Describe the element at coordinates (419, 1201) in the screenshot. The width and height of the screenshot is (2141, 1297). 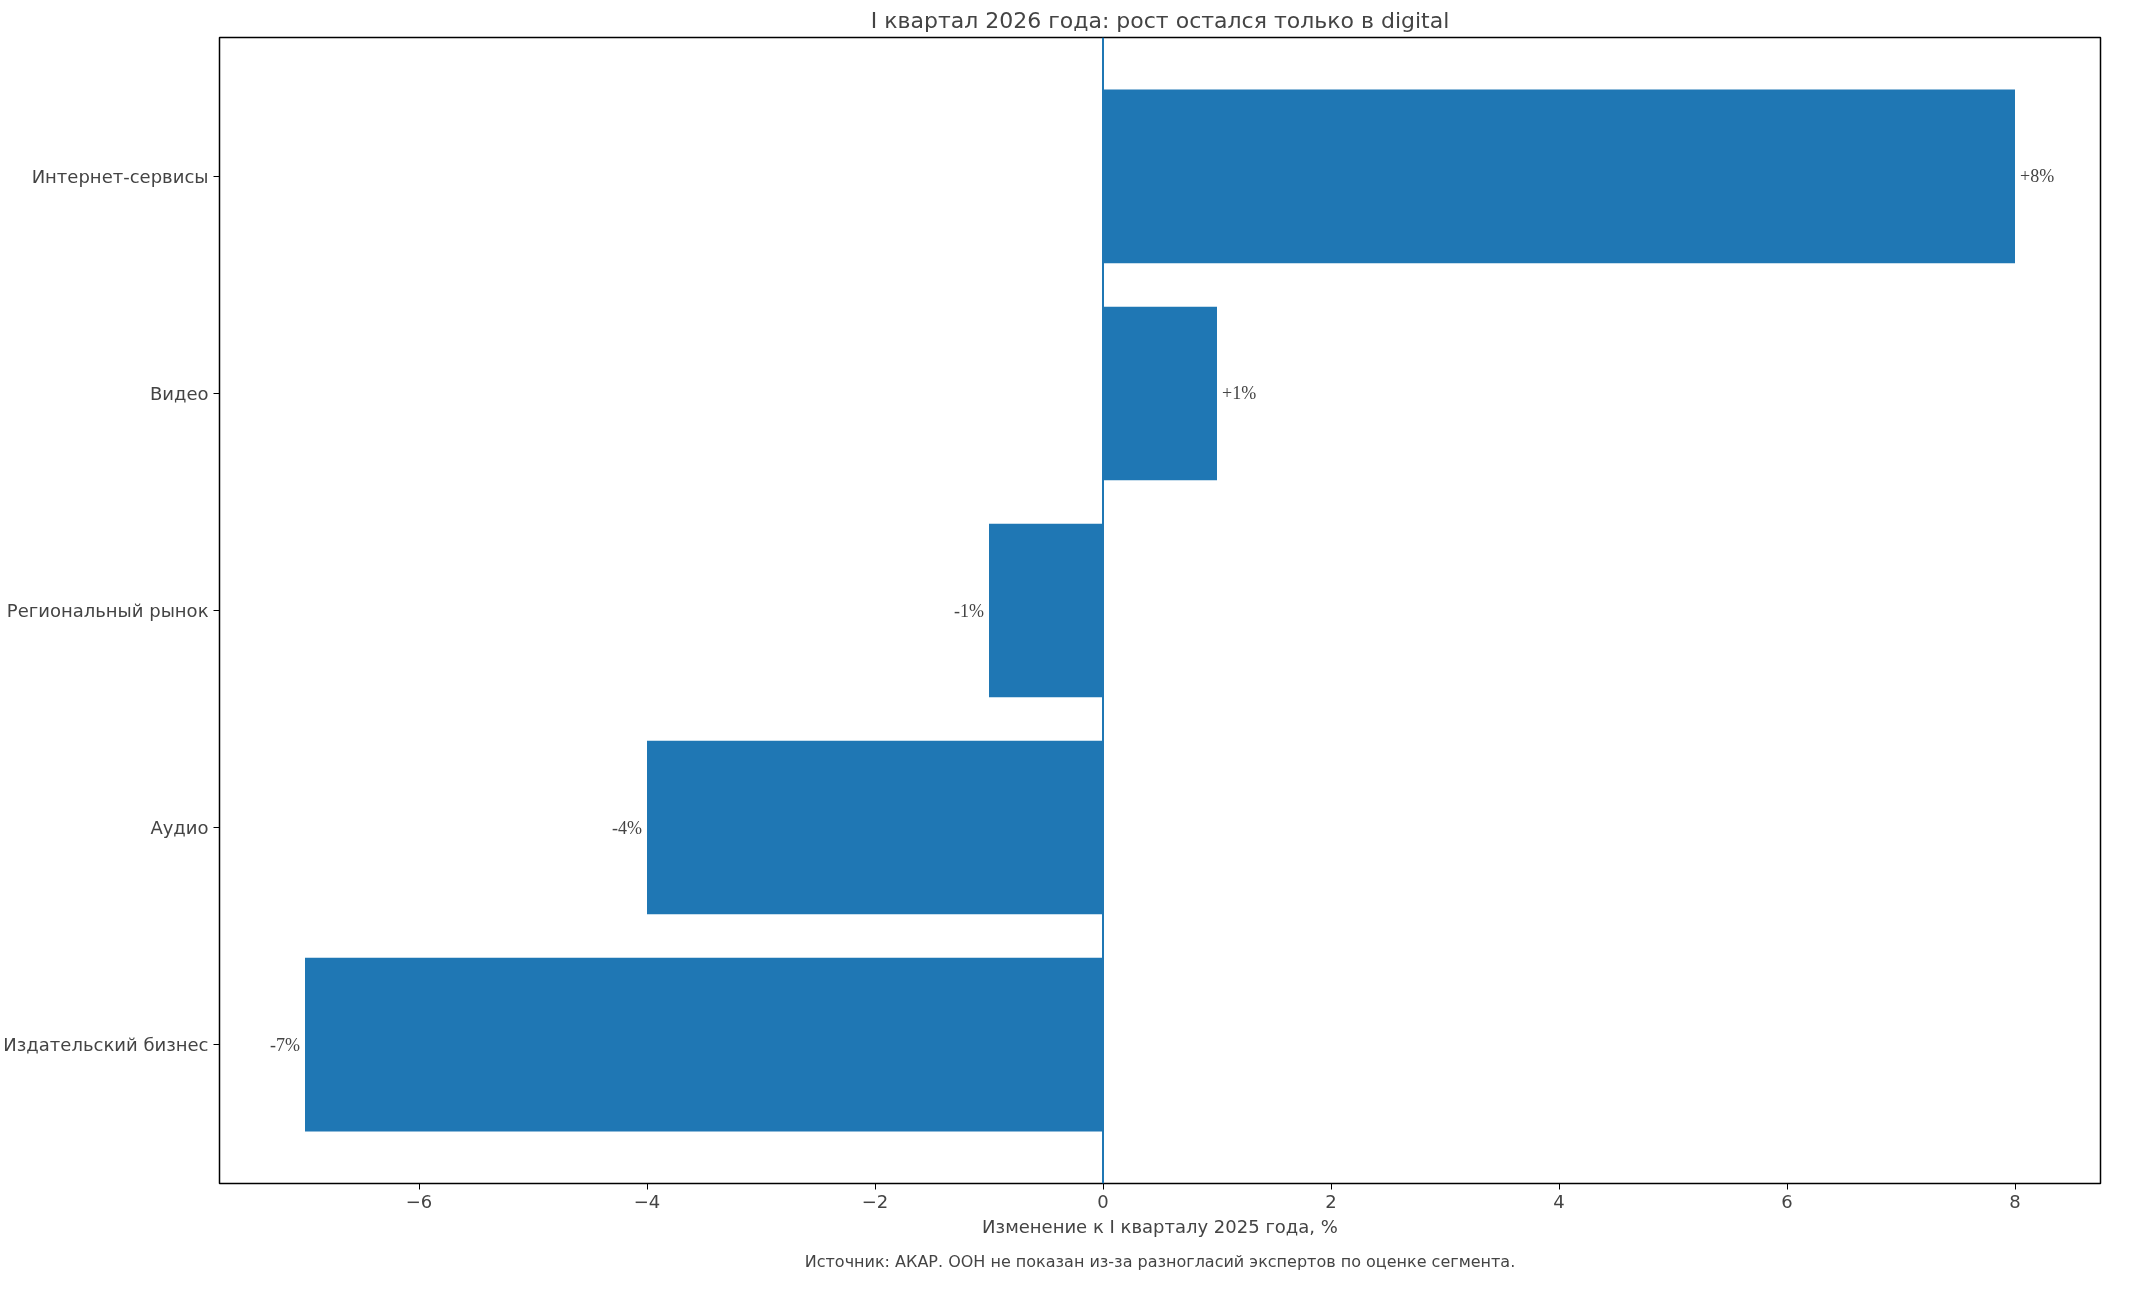
I see `x-tick-label: −6` at that location.